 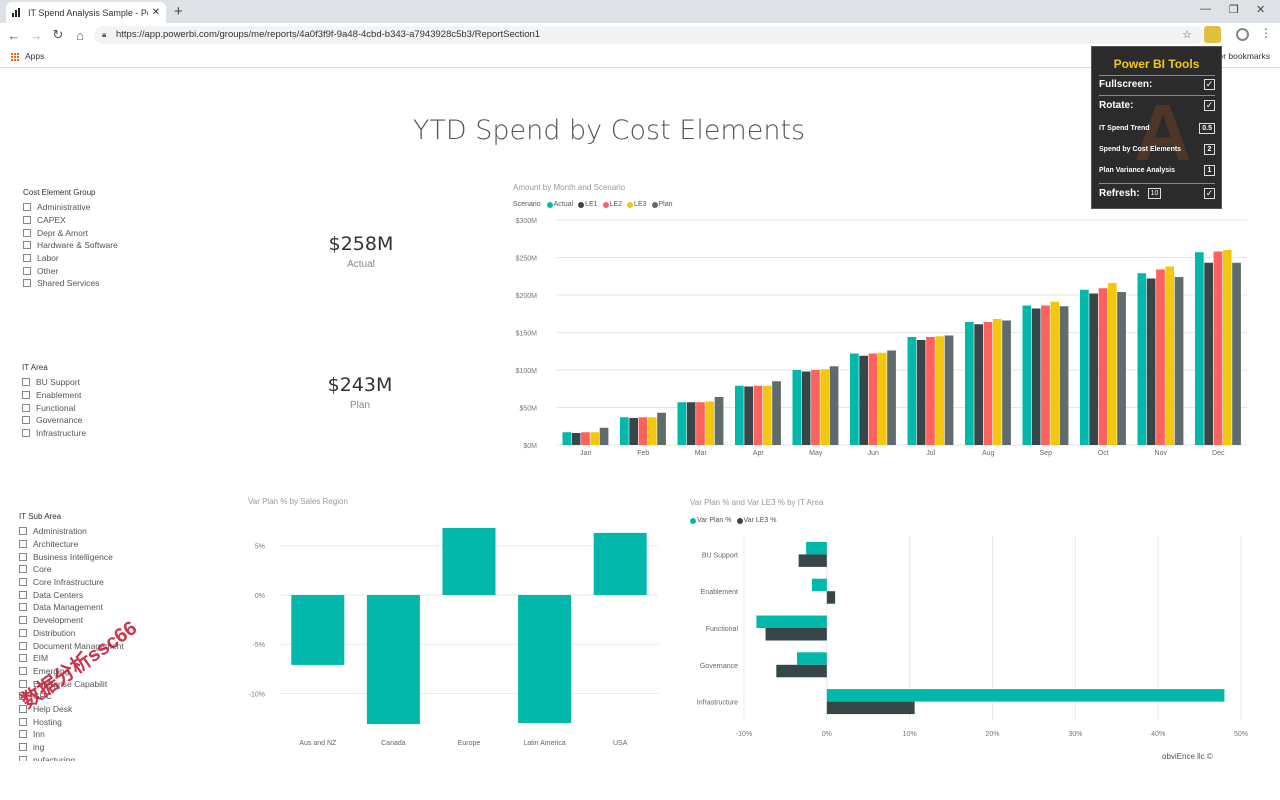 What do you see at coordinates (70, 232) in the screenshot?
I see `slicer-item: Depr & Amort` at bounding box center [70, 232].